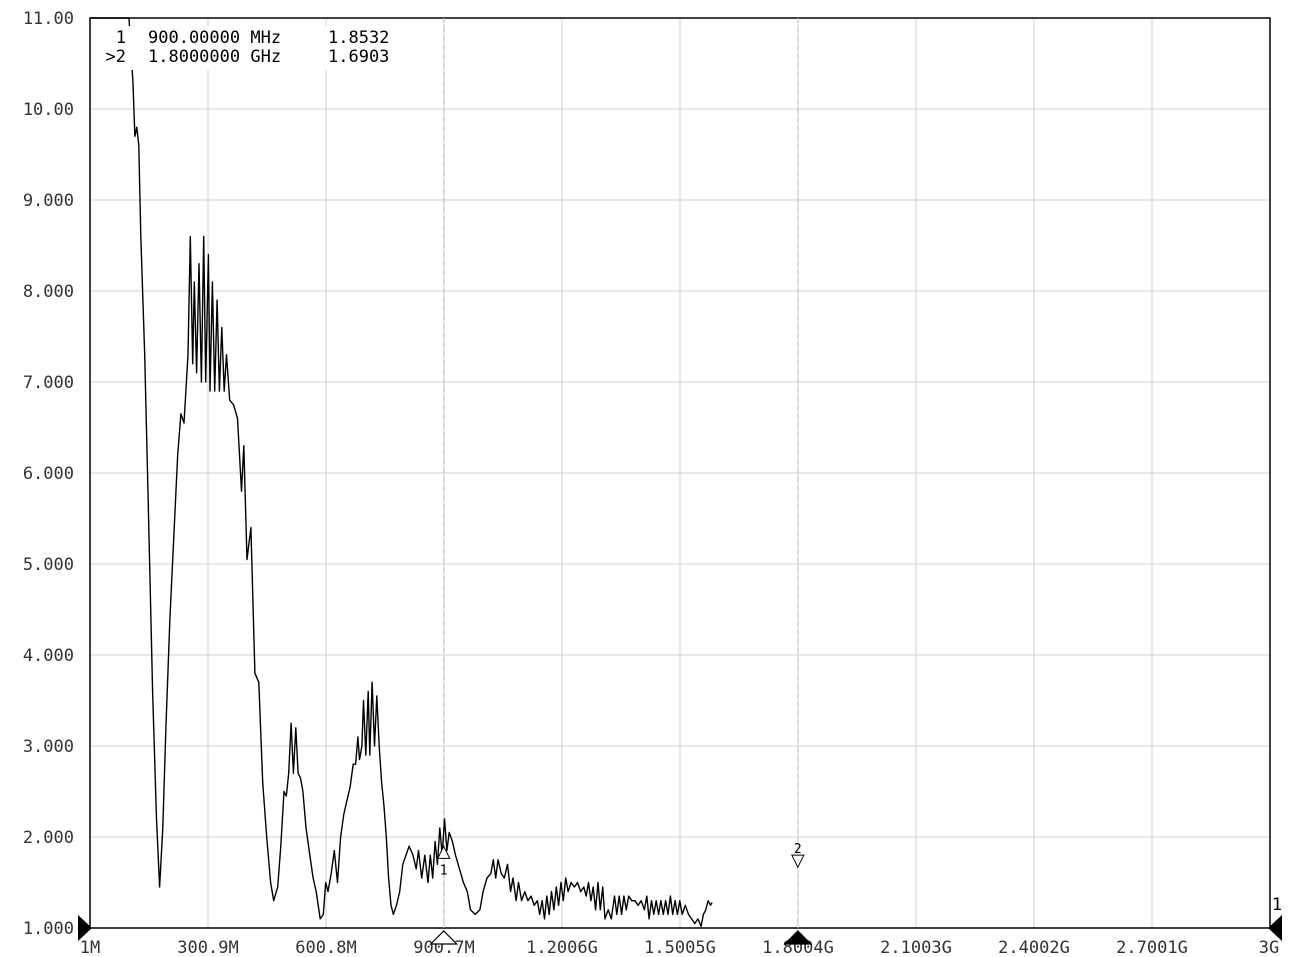 The width and height of the screenshot is (1296, 957). What do you see at coordinates (798, 947) in the screenshot?
I see `x-tick-label: 1.8004G` at bounding box center [798, 947].